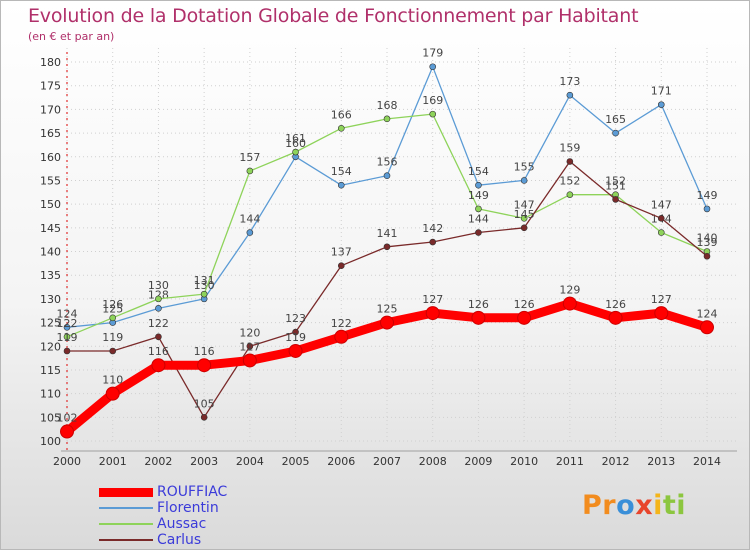 This screenshot has height=550, width=750. What do you see at coordinates (296, 461) in the screenshot?
I see `x-tick-label: 2005` at bounding box center [296, 461].